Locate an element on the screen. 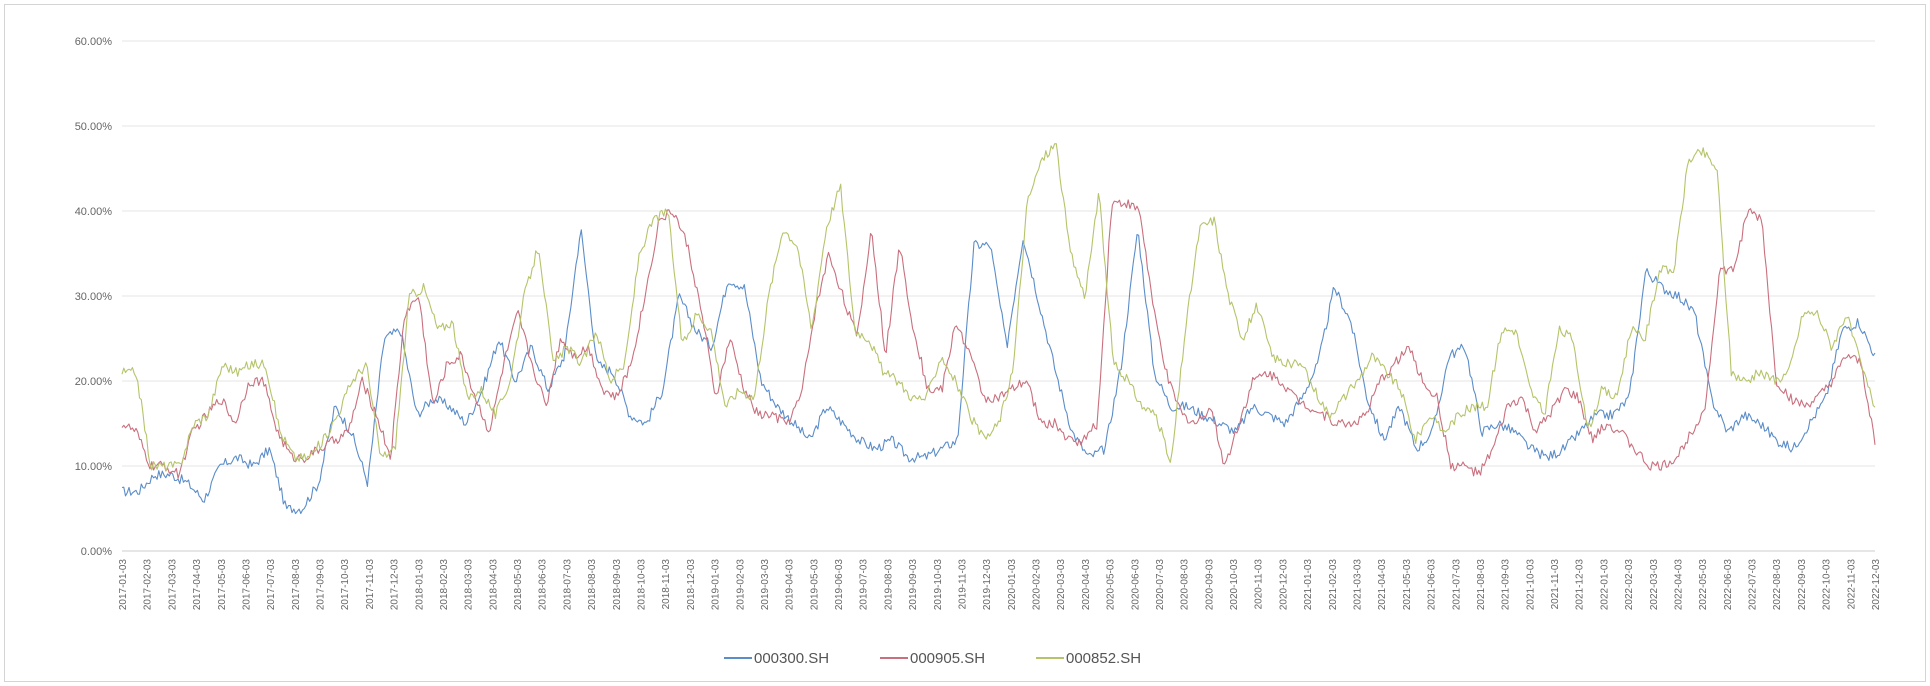 Image resolution: width=1930 pixels, height=686 pixels. y-tick-label: 10.00% is located at coordinates (94, 467).